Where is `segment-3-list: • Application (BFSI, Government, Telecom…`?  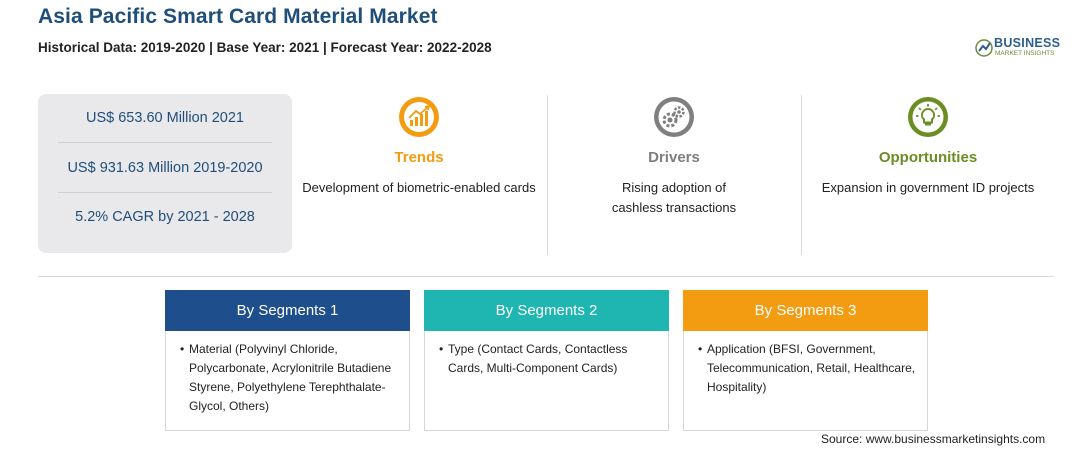 segment-3-list: • Application (BFSI, Government, Telecom… is located at coordinates (809, 368).